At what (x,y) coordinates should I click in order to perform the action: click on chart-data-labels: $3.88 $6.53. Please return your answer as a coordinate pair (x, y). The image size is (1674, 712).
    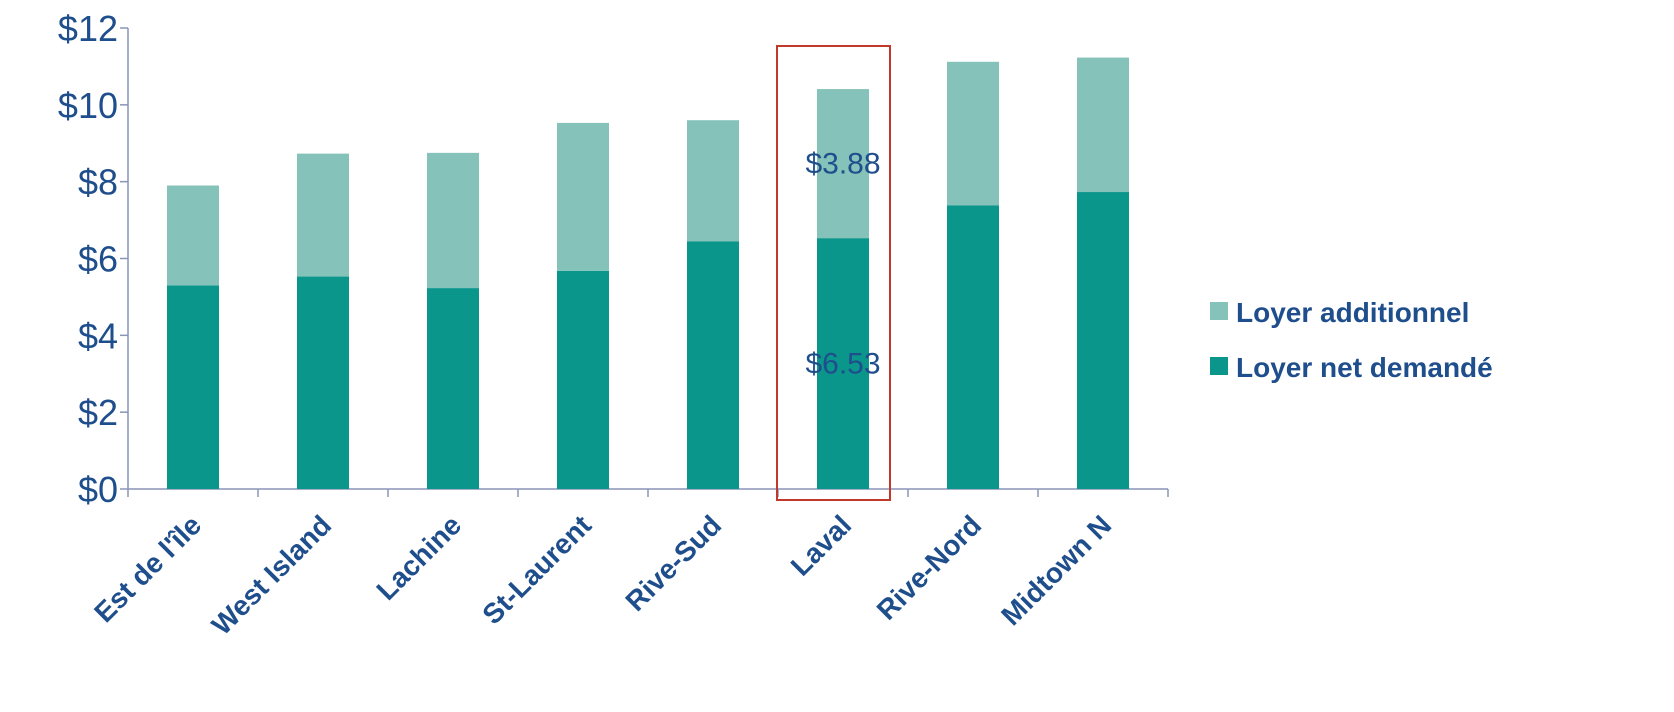
    Looking at the image, I should click on (842, 264).